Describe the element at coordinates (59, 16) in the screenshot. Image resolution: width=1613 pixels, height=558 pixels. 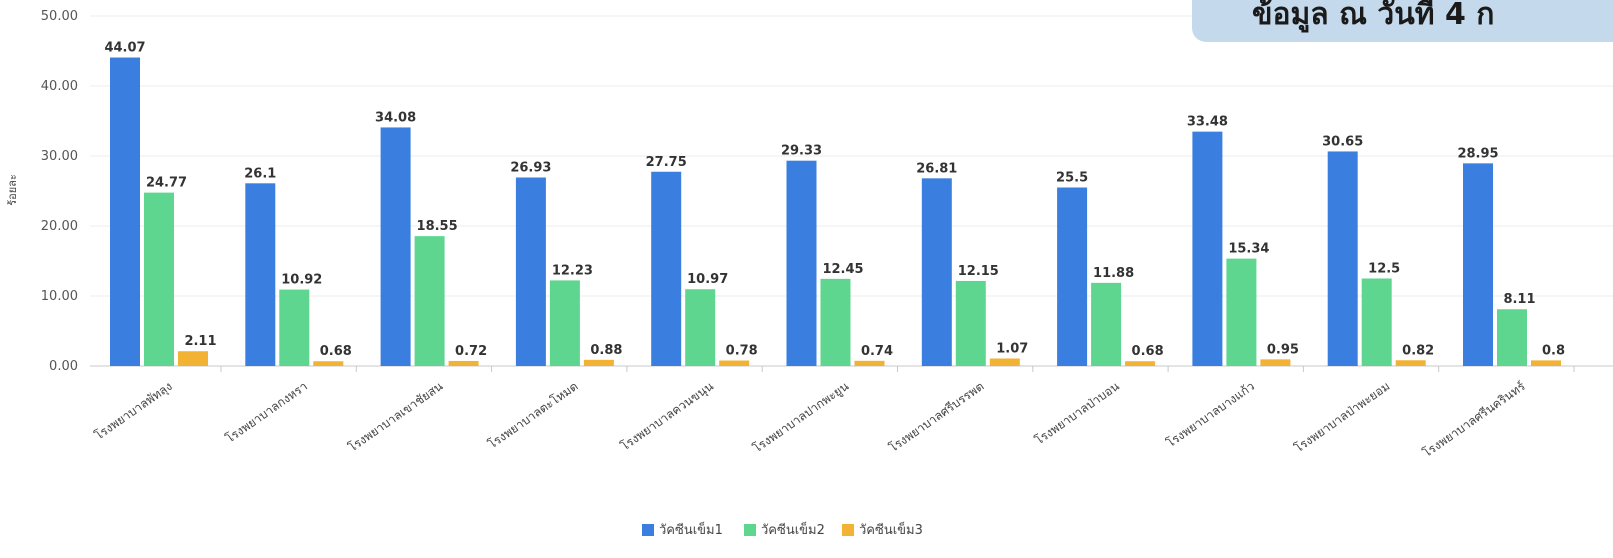
I see `y-tick-label: 50.00` at that location.